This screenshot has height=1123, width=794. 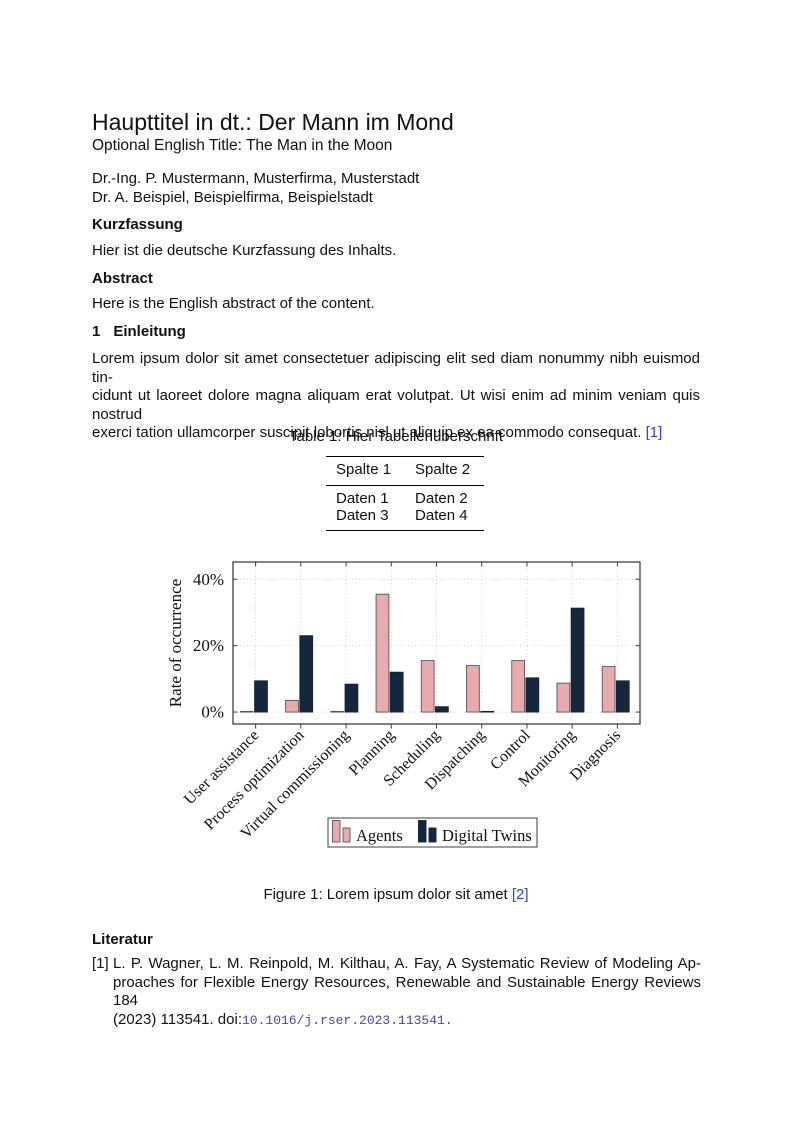 What do you see at coordinates (337, 711) in the screenshot?
I see `bar-agents-virtual-commissioning` at bounding box center [337, 711].